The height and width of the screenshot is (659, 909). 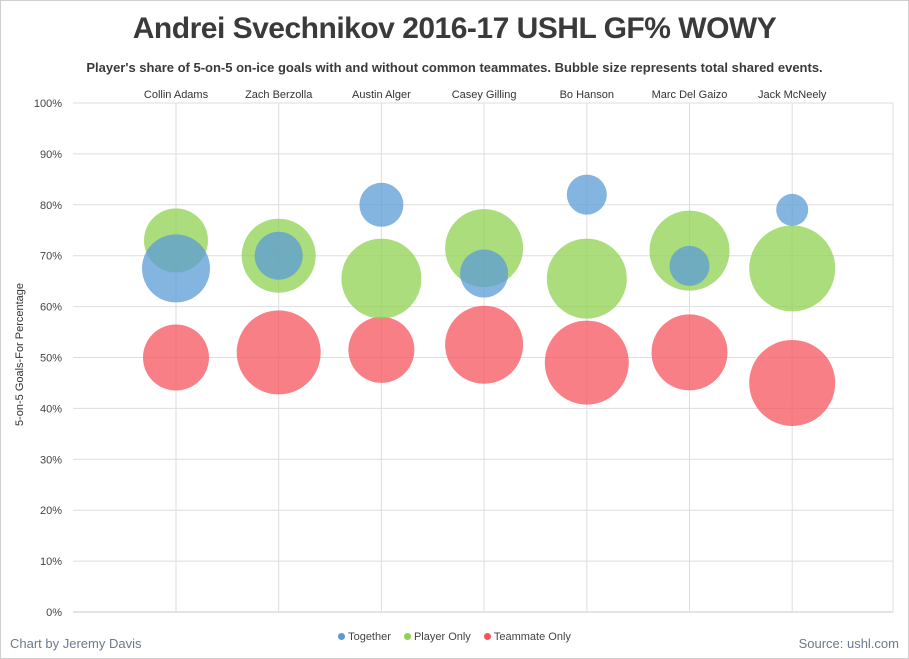 What do you see at coordinates (442, 637) in the screenshot?
I see `legend-label-player-only: Player Only` at bounding box center [442, 637].